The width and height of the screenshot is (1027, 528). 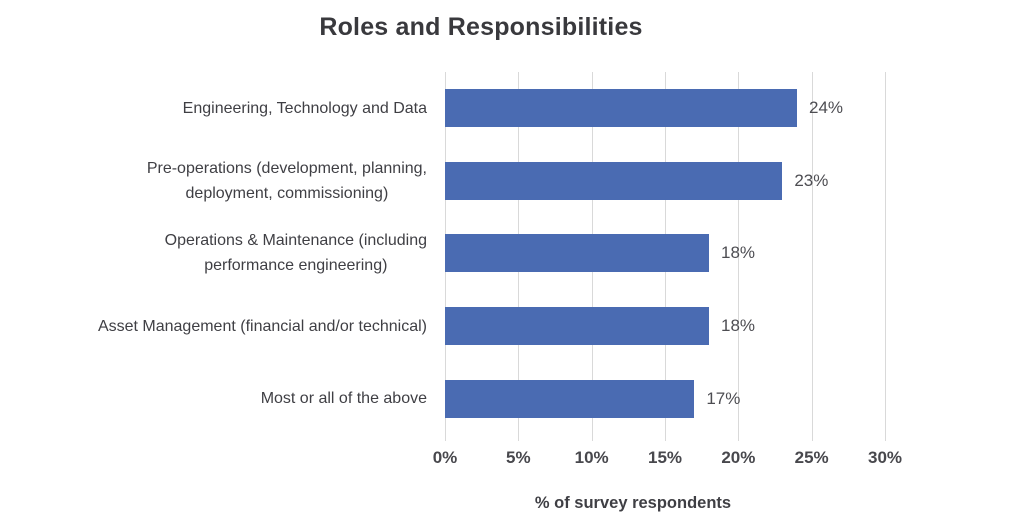 What do you see at coordinates (481, 27) in the screenshot?
I see `chart-title: Roles and Responsibilities` at bounding box center [481, 27].